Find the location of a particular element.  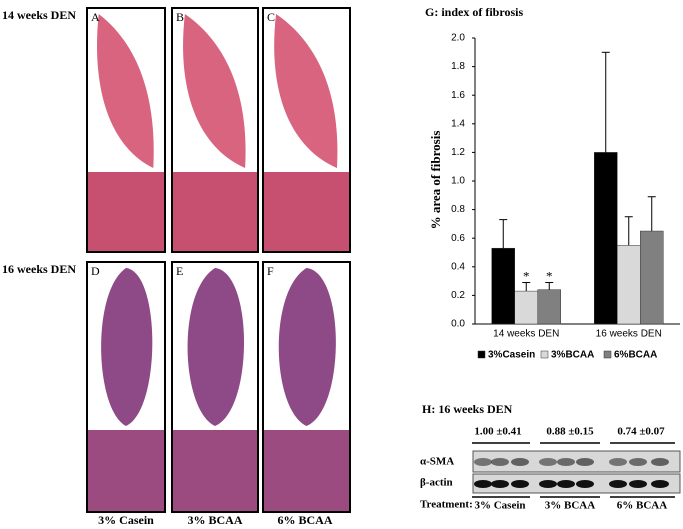

panel-letter: E is located at coordinates (179, 271).